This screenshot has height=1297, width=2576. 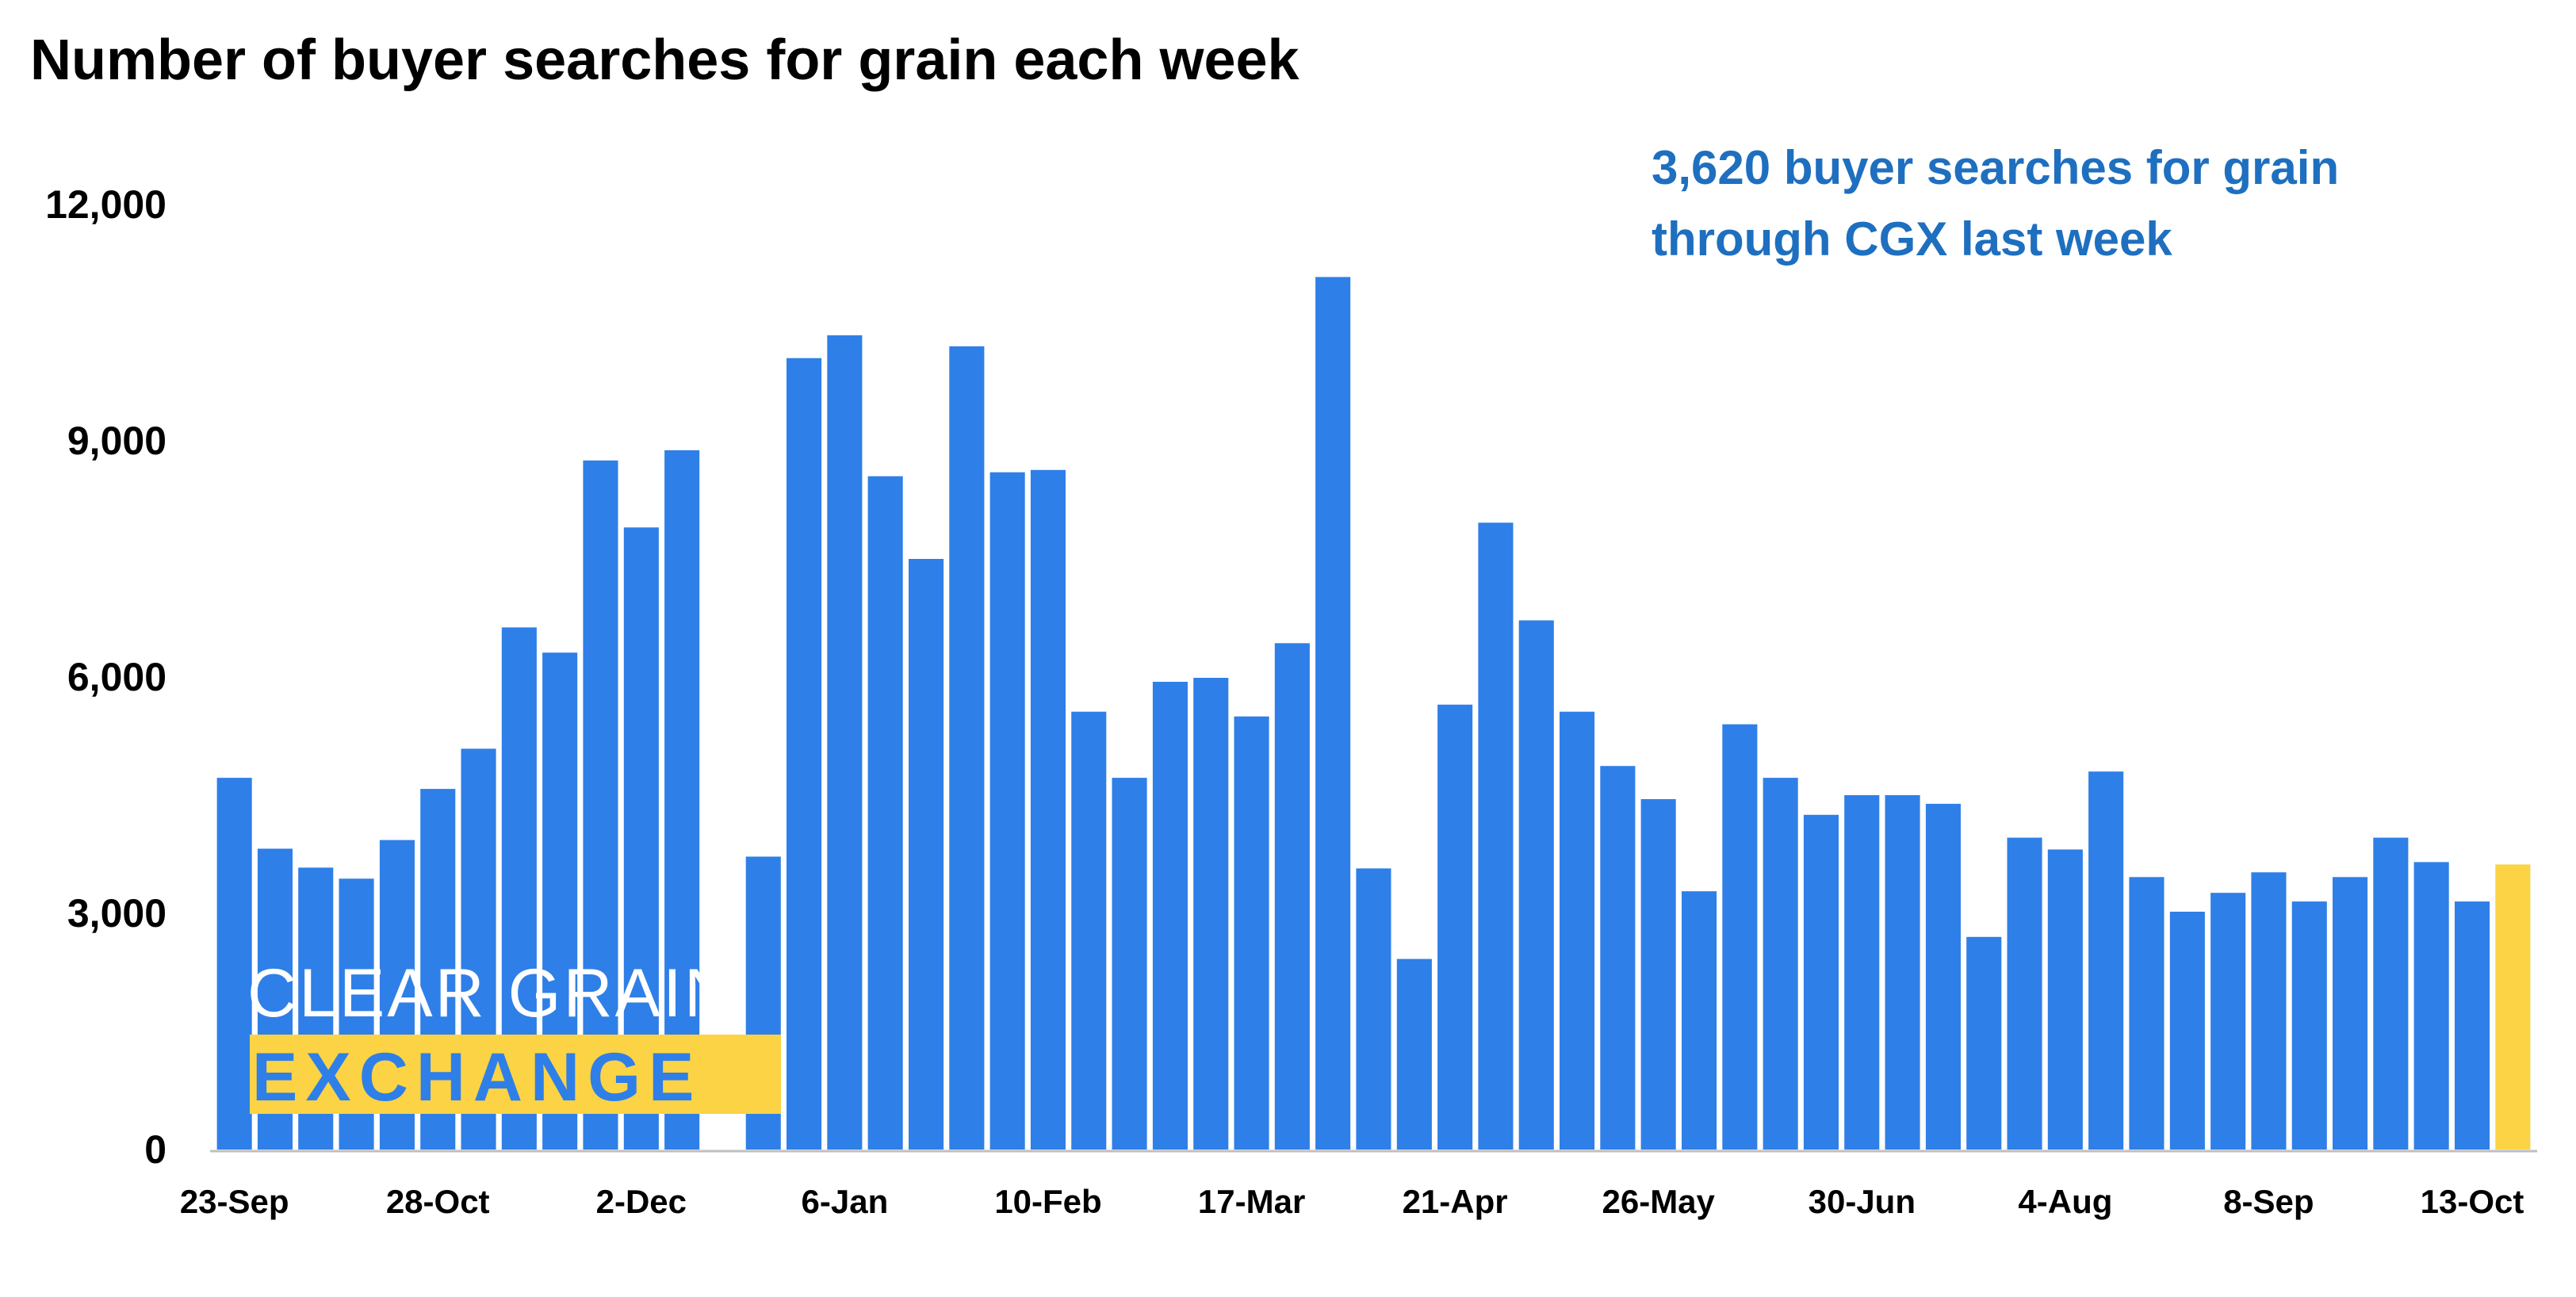 What do you see at coordinates (1658, 1201) in the screenshot?
I see `x-tick-label: 26-May` at bounding box center [1658, 1201].